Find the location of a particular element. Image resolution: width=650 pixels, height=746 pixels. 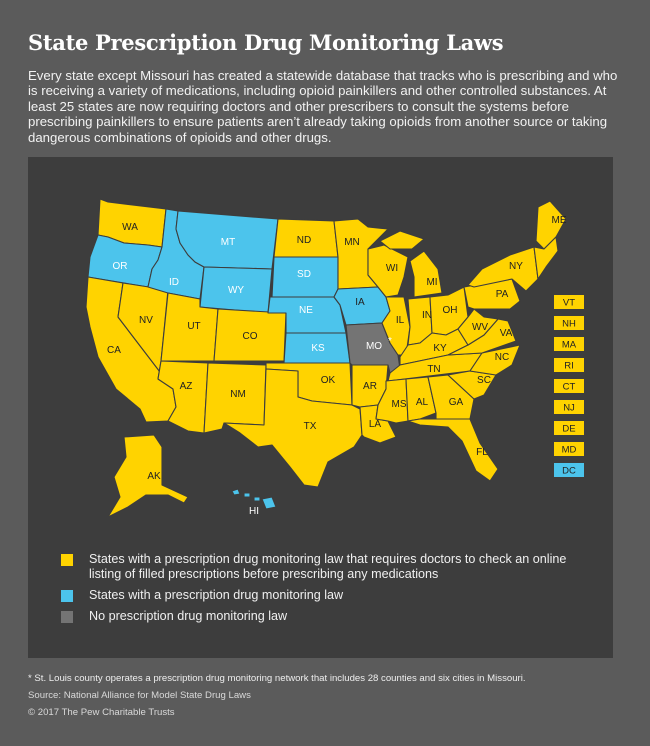

label-WA: WA is located at coordinates (130, 227).